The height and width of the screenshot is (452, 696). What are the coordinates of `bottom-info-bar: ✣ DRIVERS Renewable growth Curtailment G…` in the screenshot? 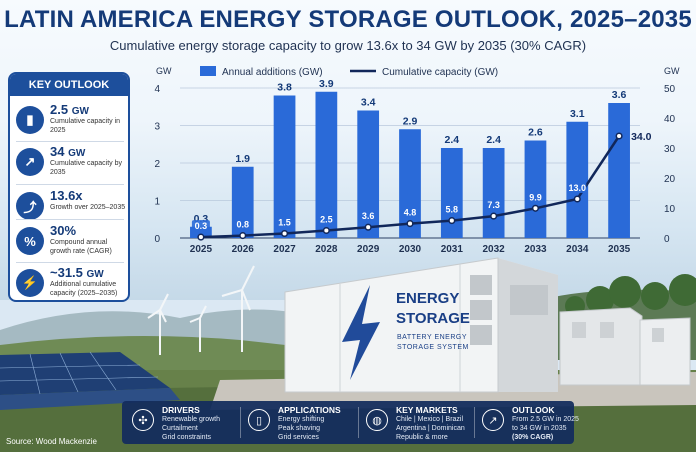 It's located at (350, 422).